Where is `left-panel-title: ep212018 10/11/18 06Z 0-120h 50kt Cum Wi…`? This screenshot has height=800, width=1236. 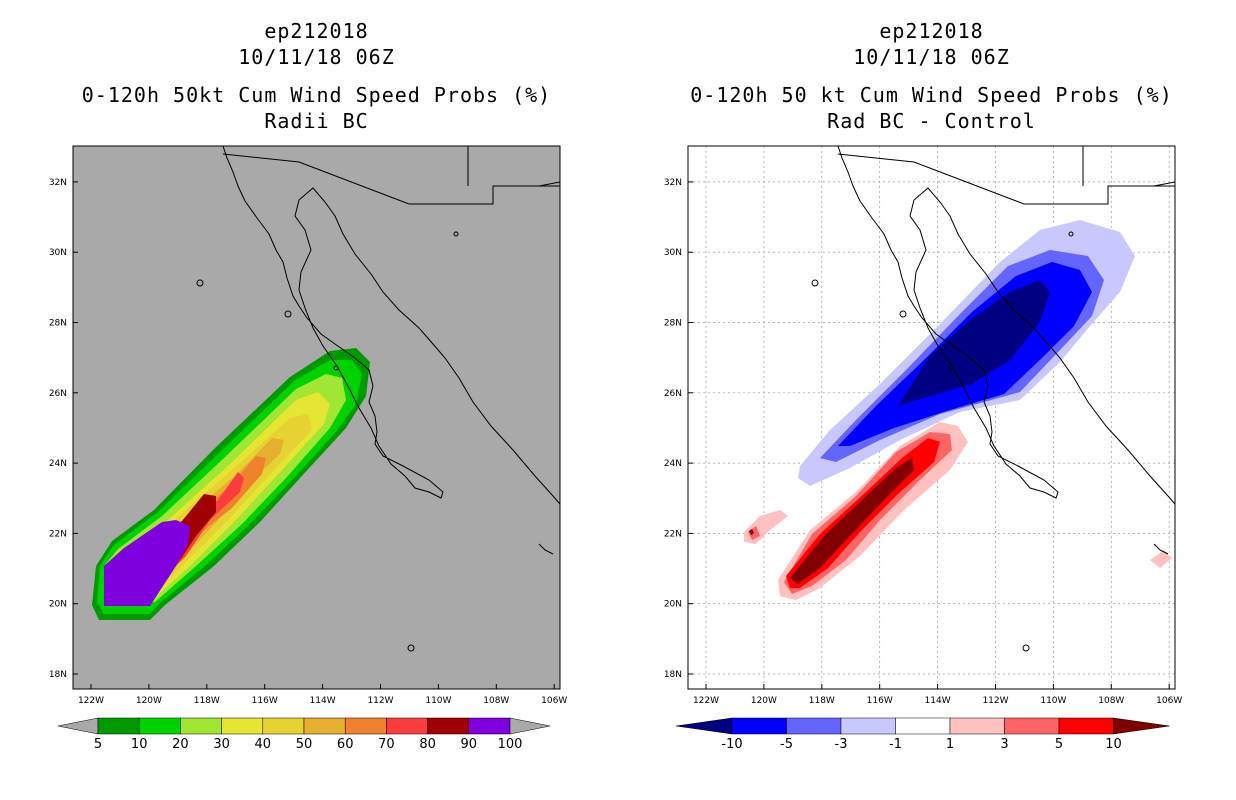
left-panel-title: ep212018 10/11/18 06Z 0-120h 50kt Cum Wi… is located at coordinates (316, 76).